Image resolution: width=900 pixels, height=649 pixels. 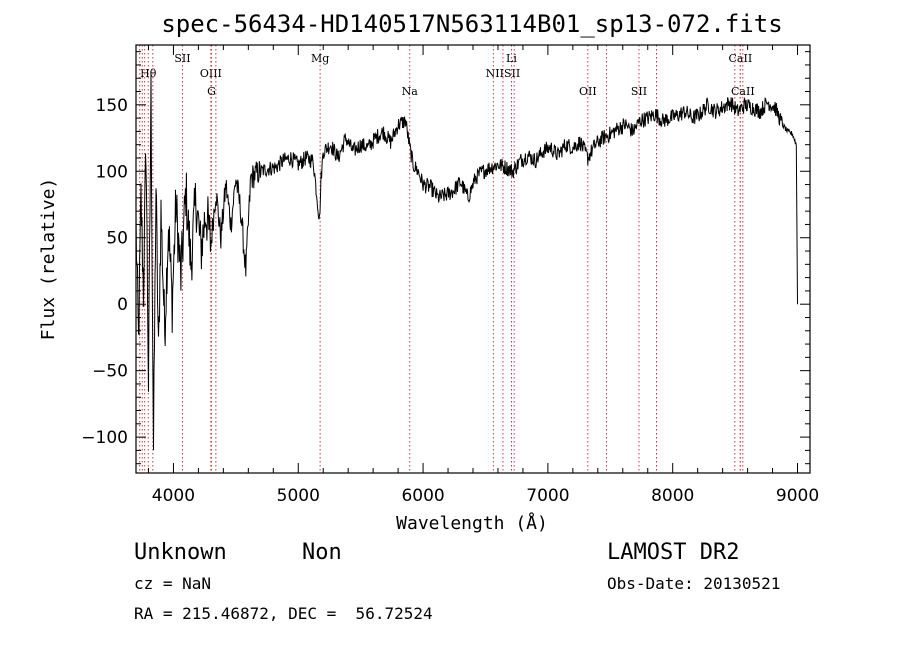 What do you see at coordinates (48, 259) in the screenshot?
I see `y-axis-label: Flux (relative)` at bounding box center [48, 259].